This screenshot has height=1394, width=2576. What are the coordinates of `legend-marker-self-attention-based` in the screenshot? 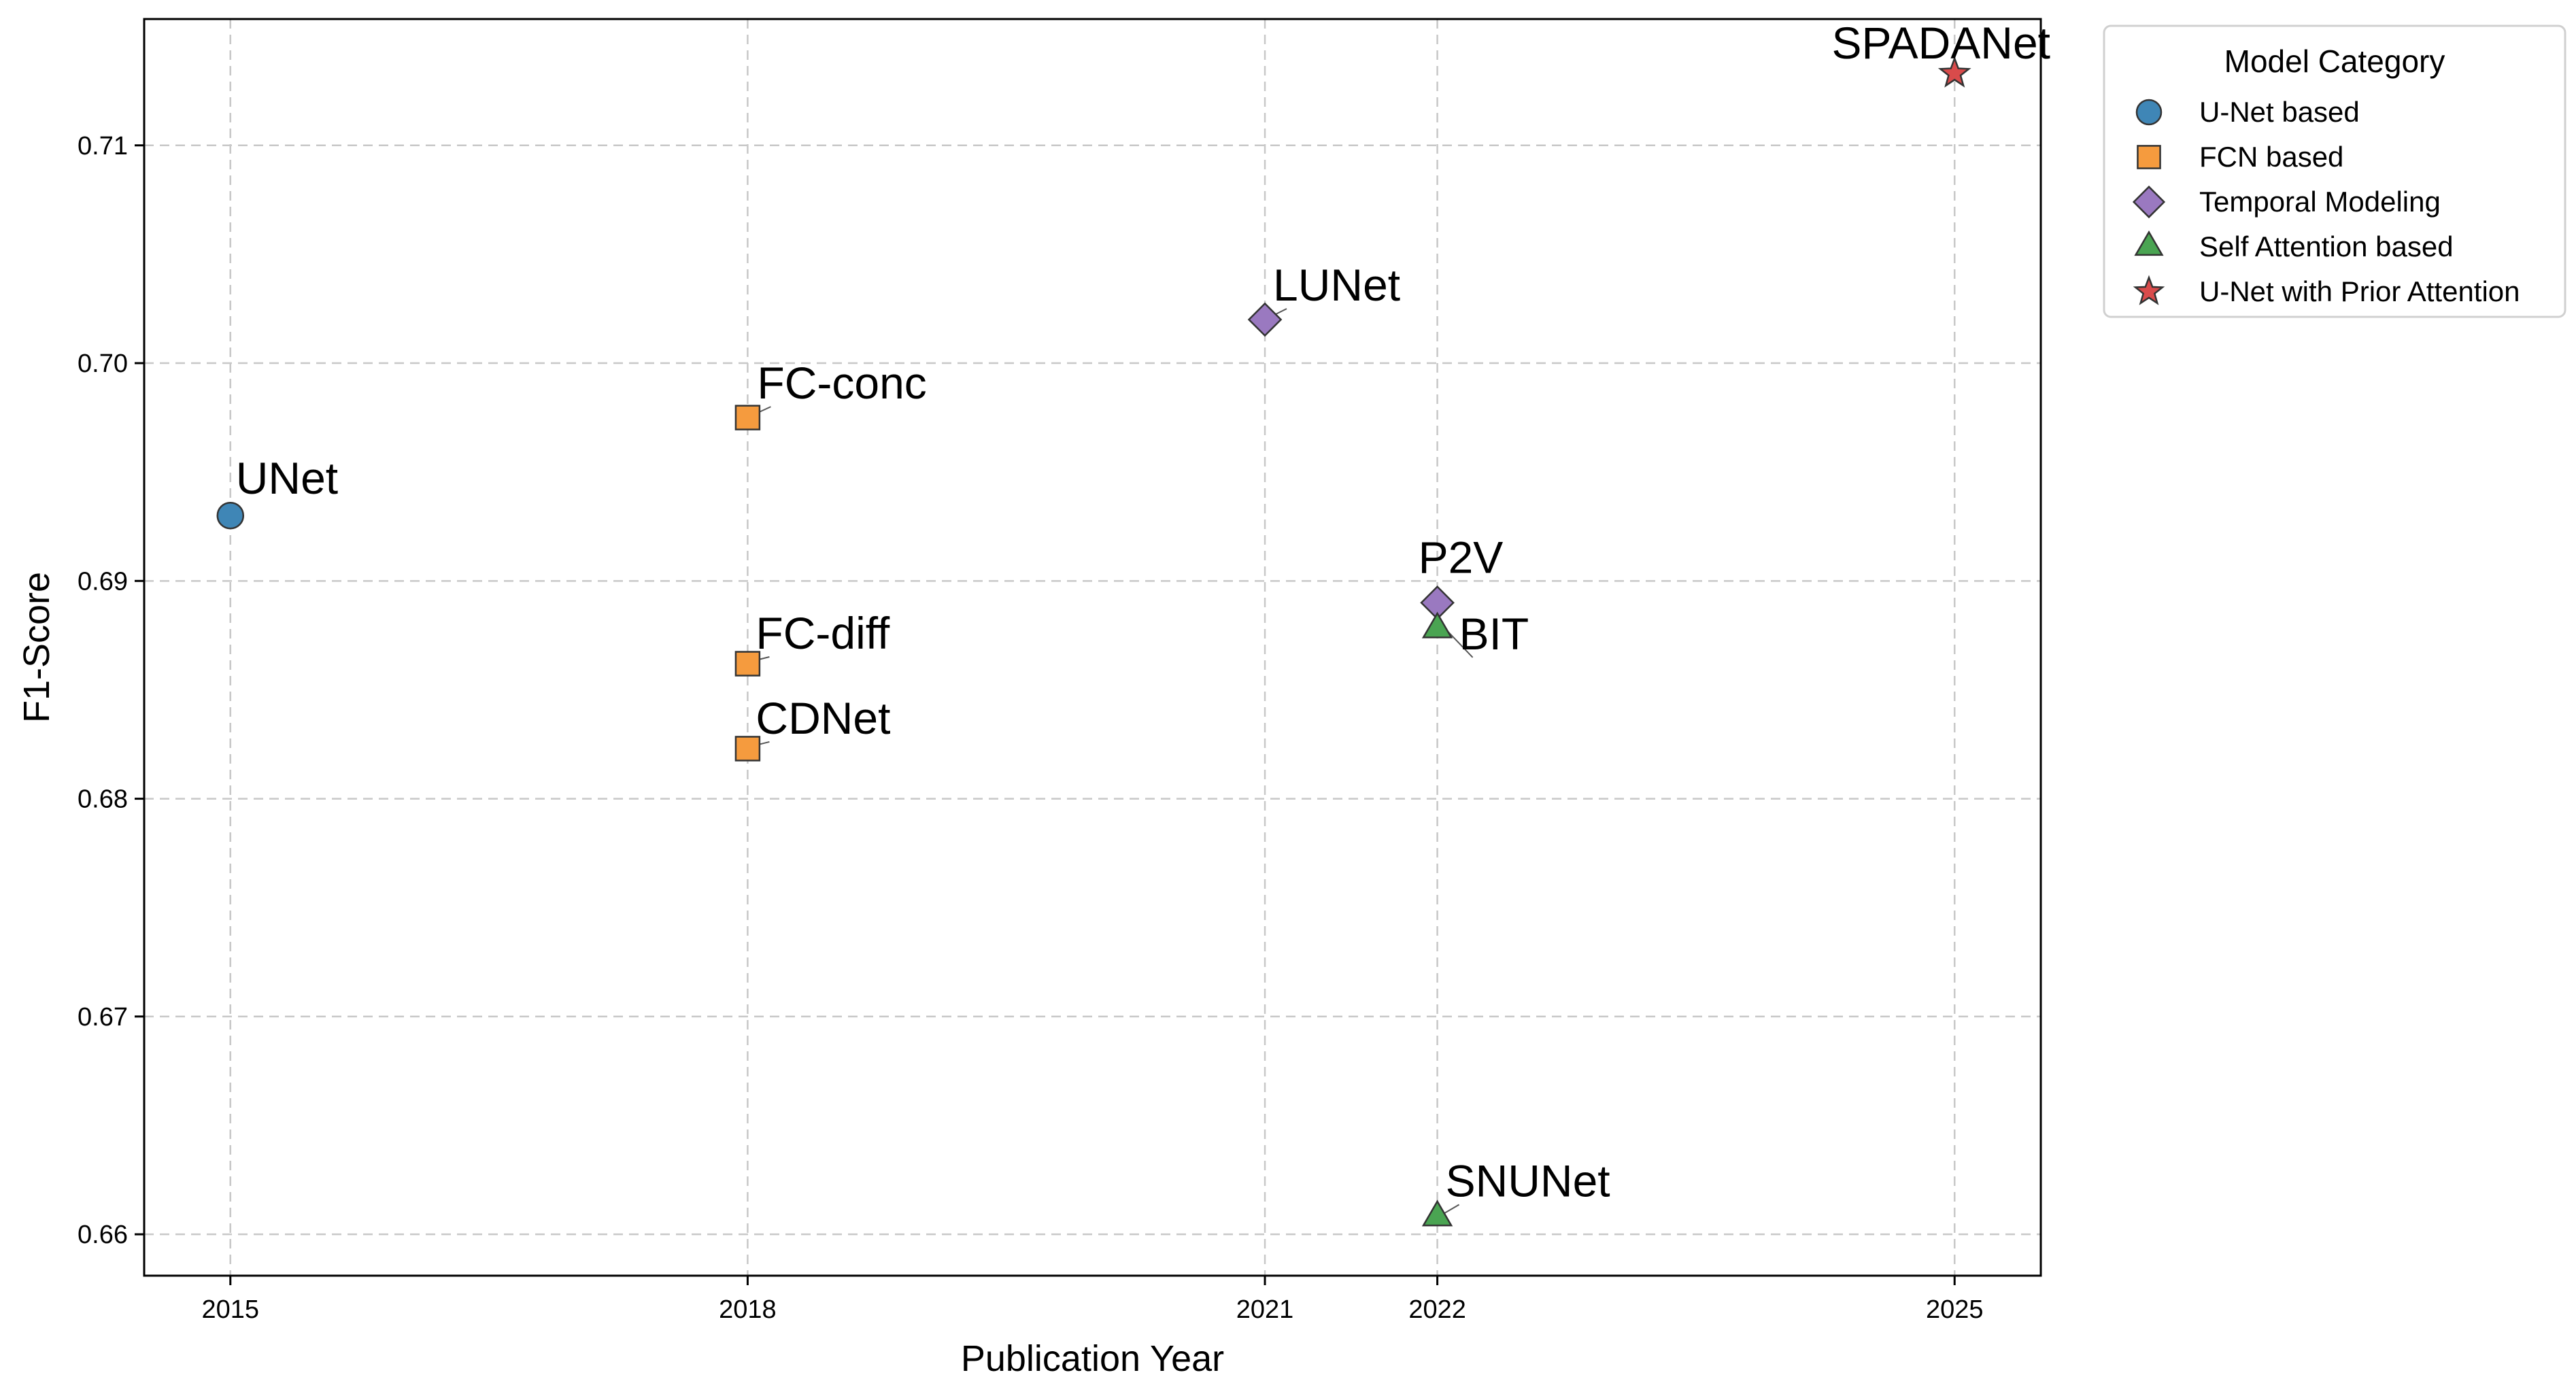 It's located at (2149, 243).